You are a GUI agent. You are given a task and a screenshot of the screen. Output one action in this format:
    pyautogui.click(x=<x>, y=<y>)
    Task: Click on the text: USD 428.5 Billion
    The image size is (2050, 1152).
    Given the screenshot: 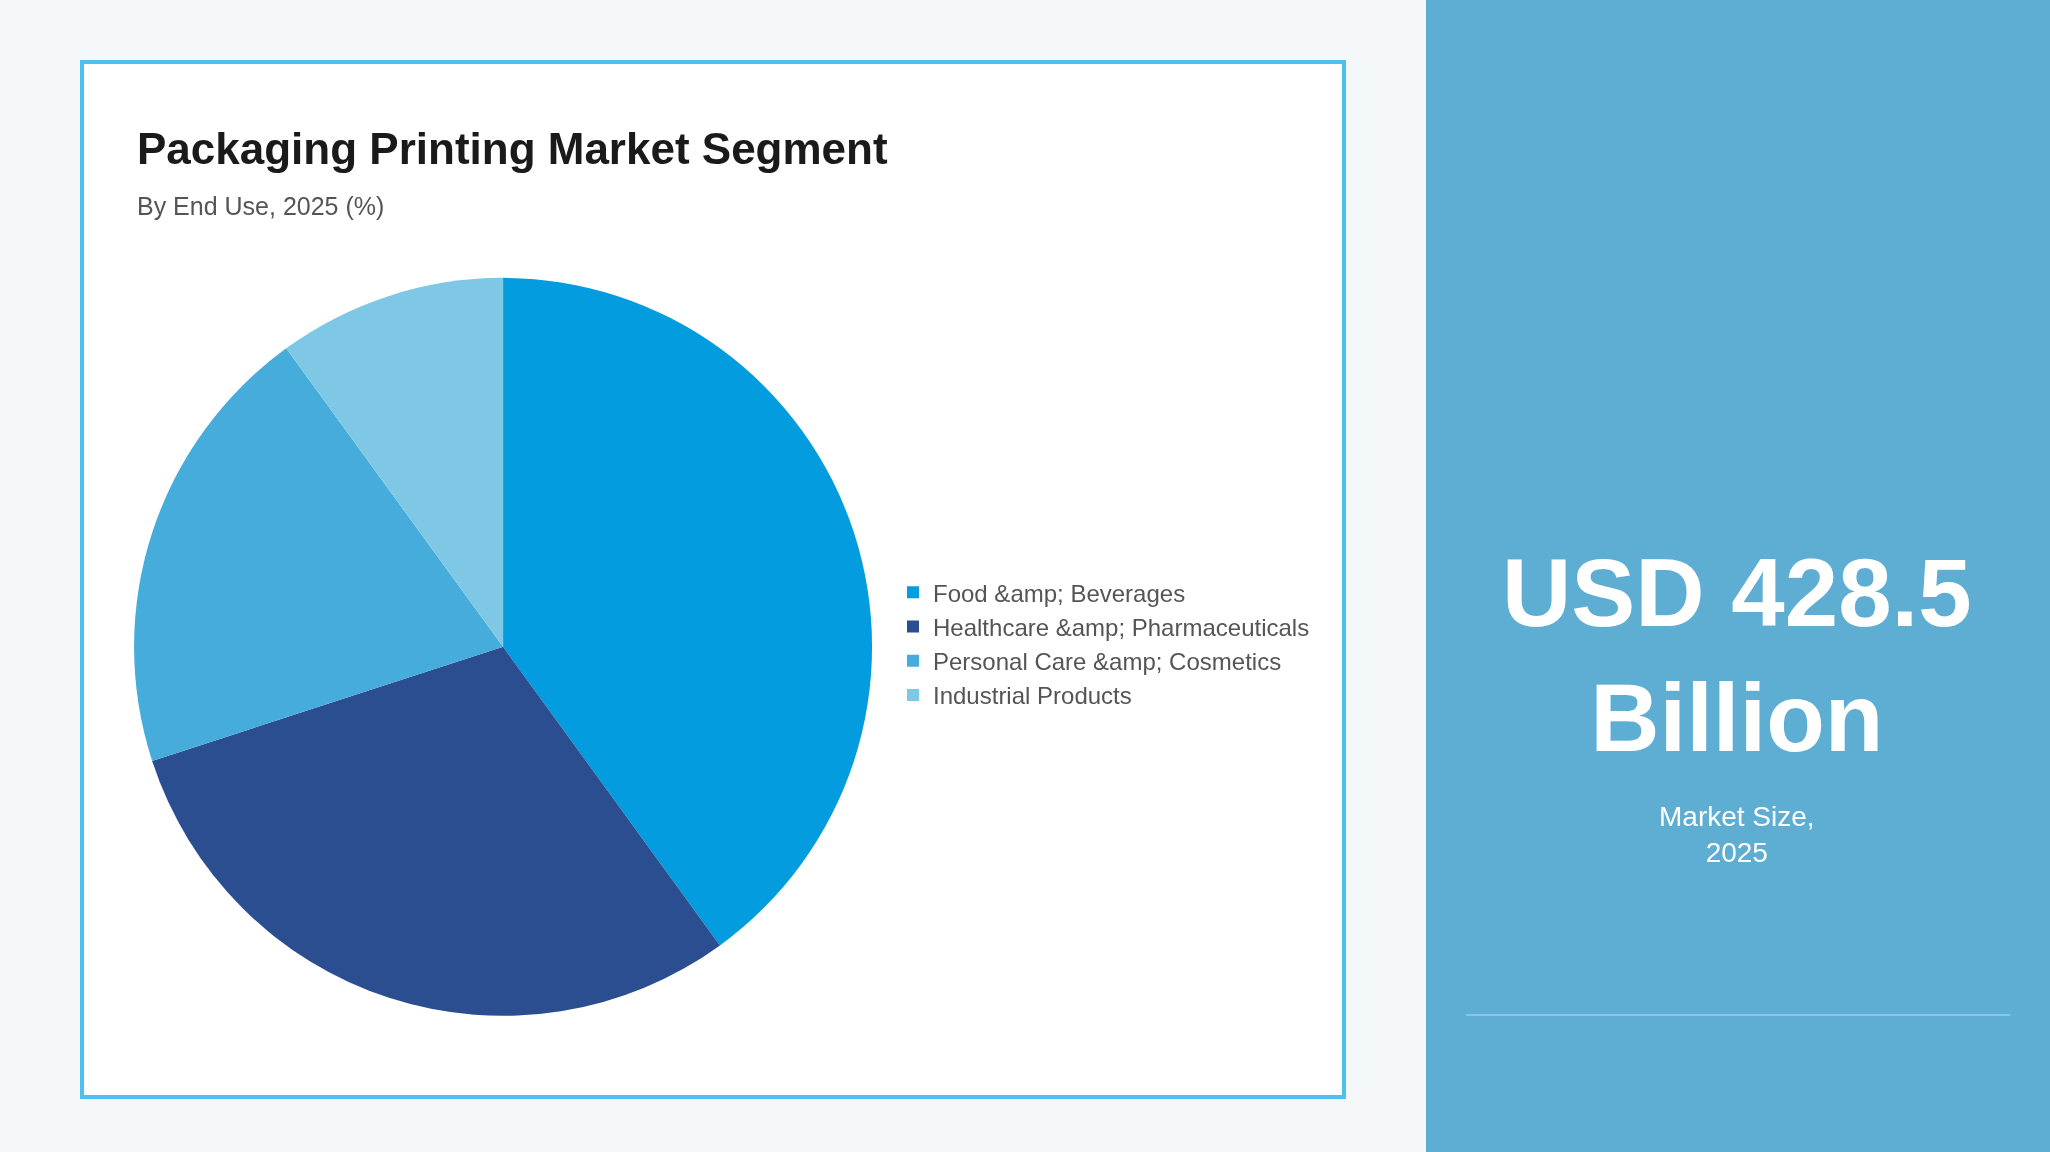 What is the action you would take?
    pyautogui.click(x=1737, y=655)
    